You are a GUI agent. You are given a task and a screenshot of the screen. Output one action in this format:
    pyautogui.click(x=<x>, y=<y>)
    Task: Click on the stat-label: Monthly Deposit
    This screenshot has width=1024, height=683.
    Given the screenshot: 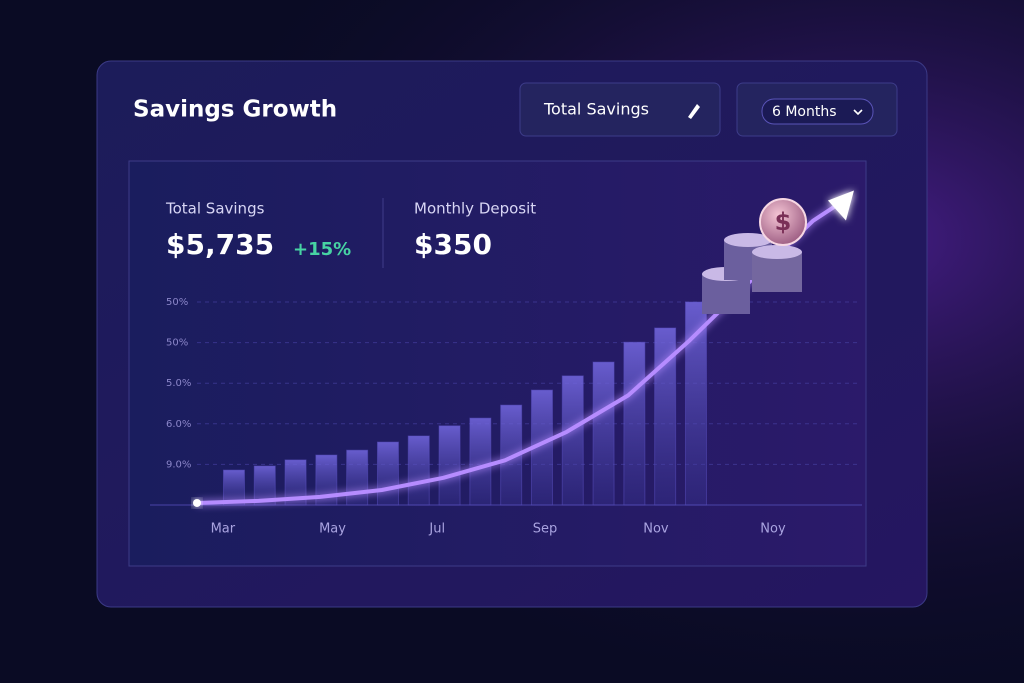 What is the action you would take?
    pyautogui.click(x=475, y=209)
    